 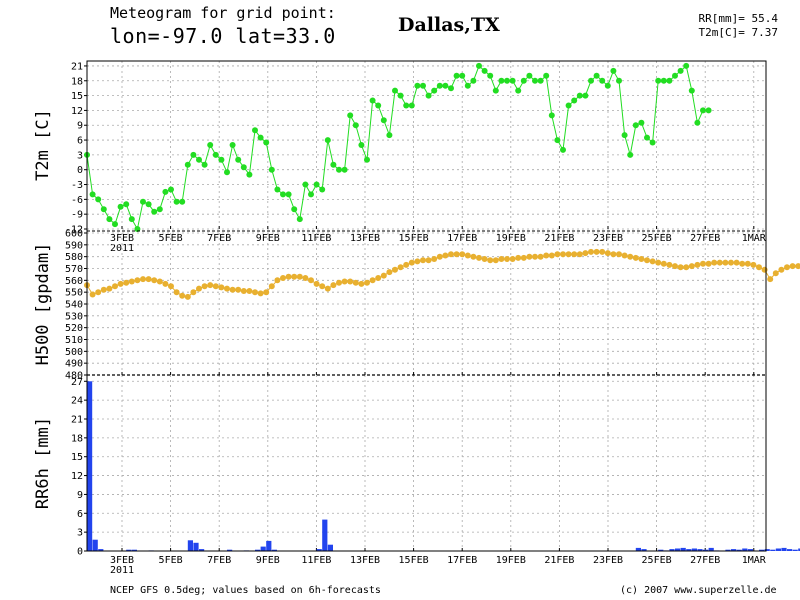 I want to click on ytick-label: 21, so click(x=77, y=420).